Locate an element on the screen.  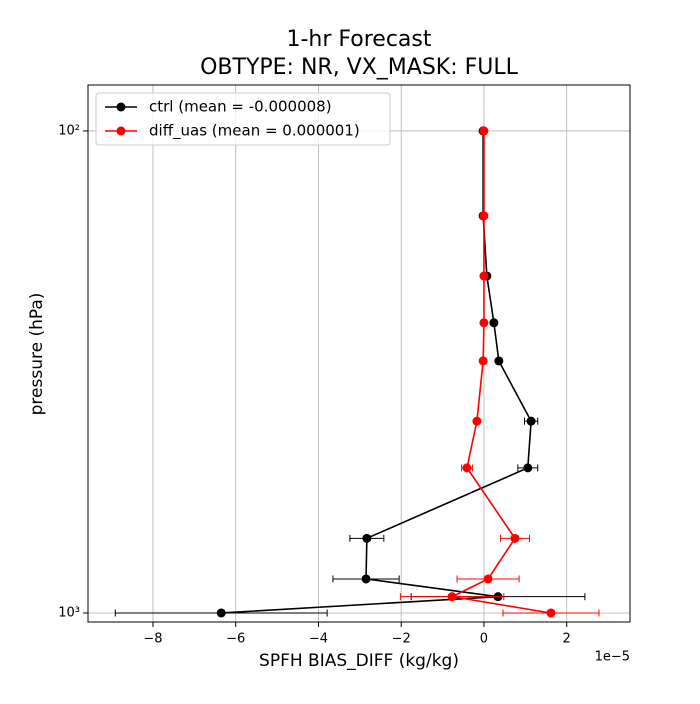
x-tick-label: −6 is located at coordinates (235, 639).